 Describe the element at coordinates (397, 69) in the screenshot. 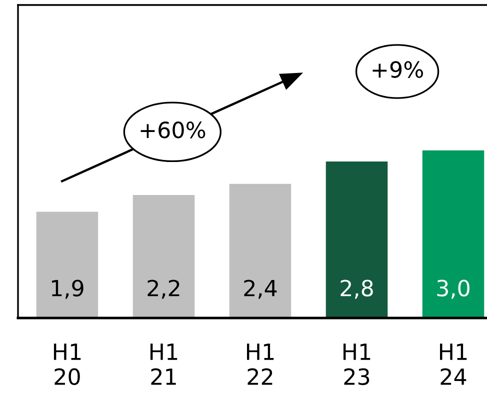

I see `annotation: +9%` at that location.